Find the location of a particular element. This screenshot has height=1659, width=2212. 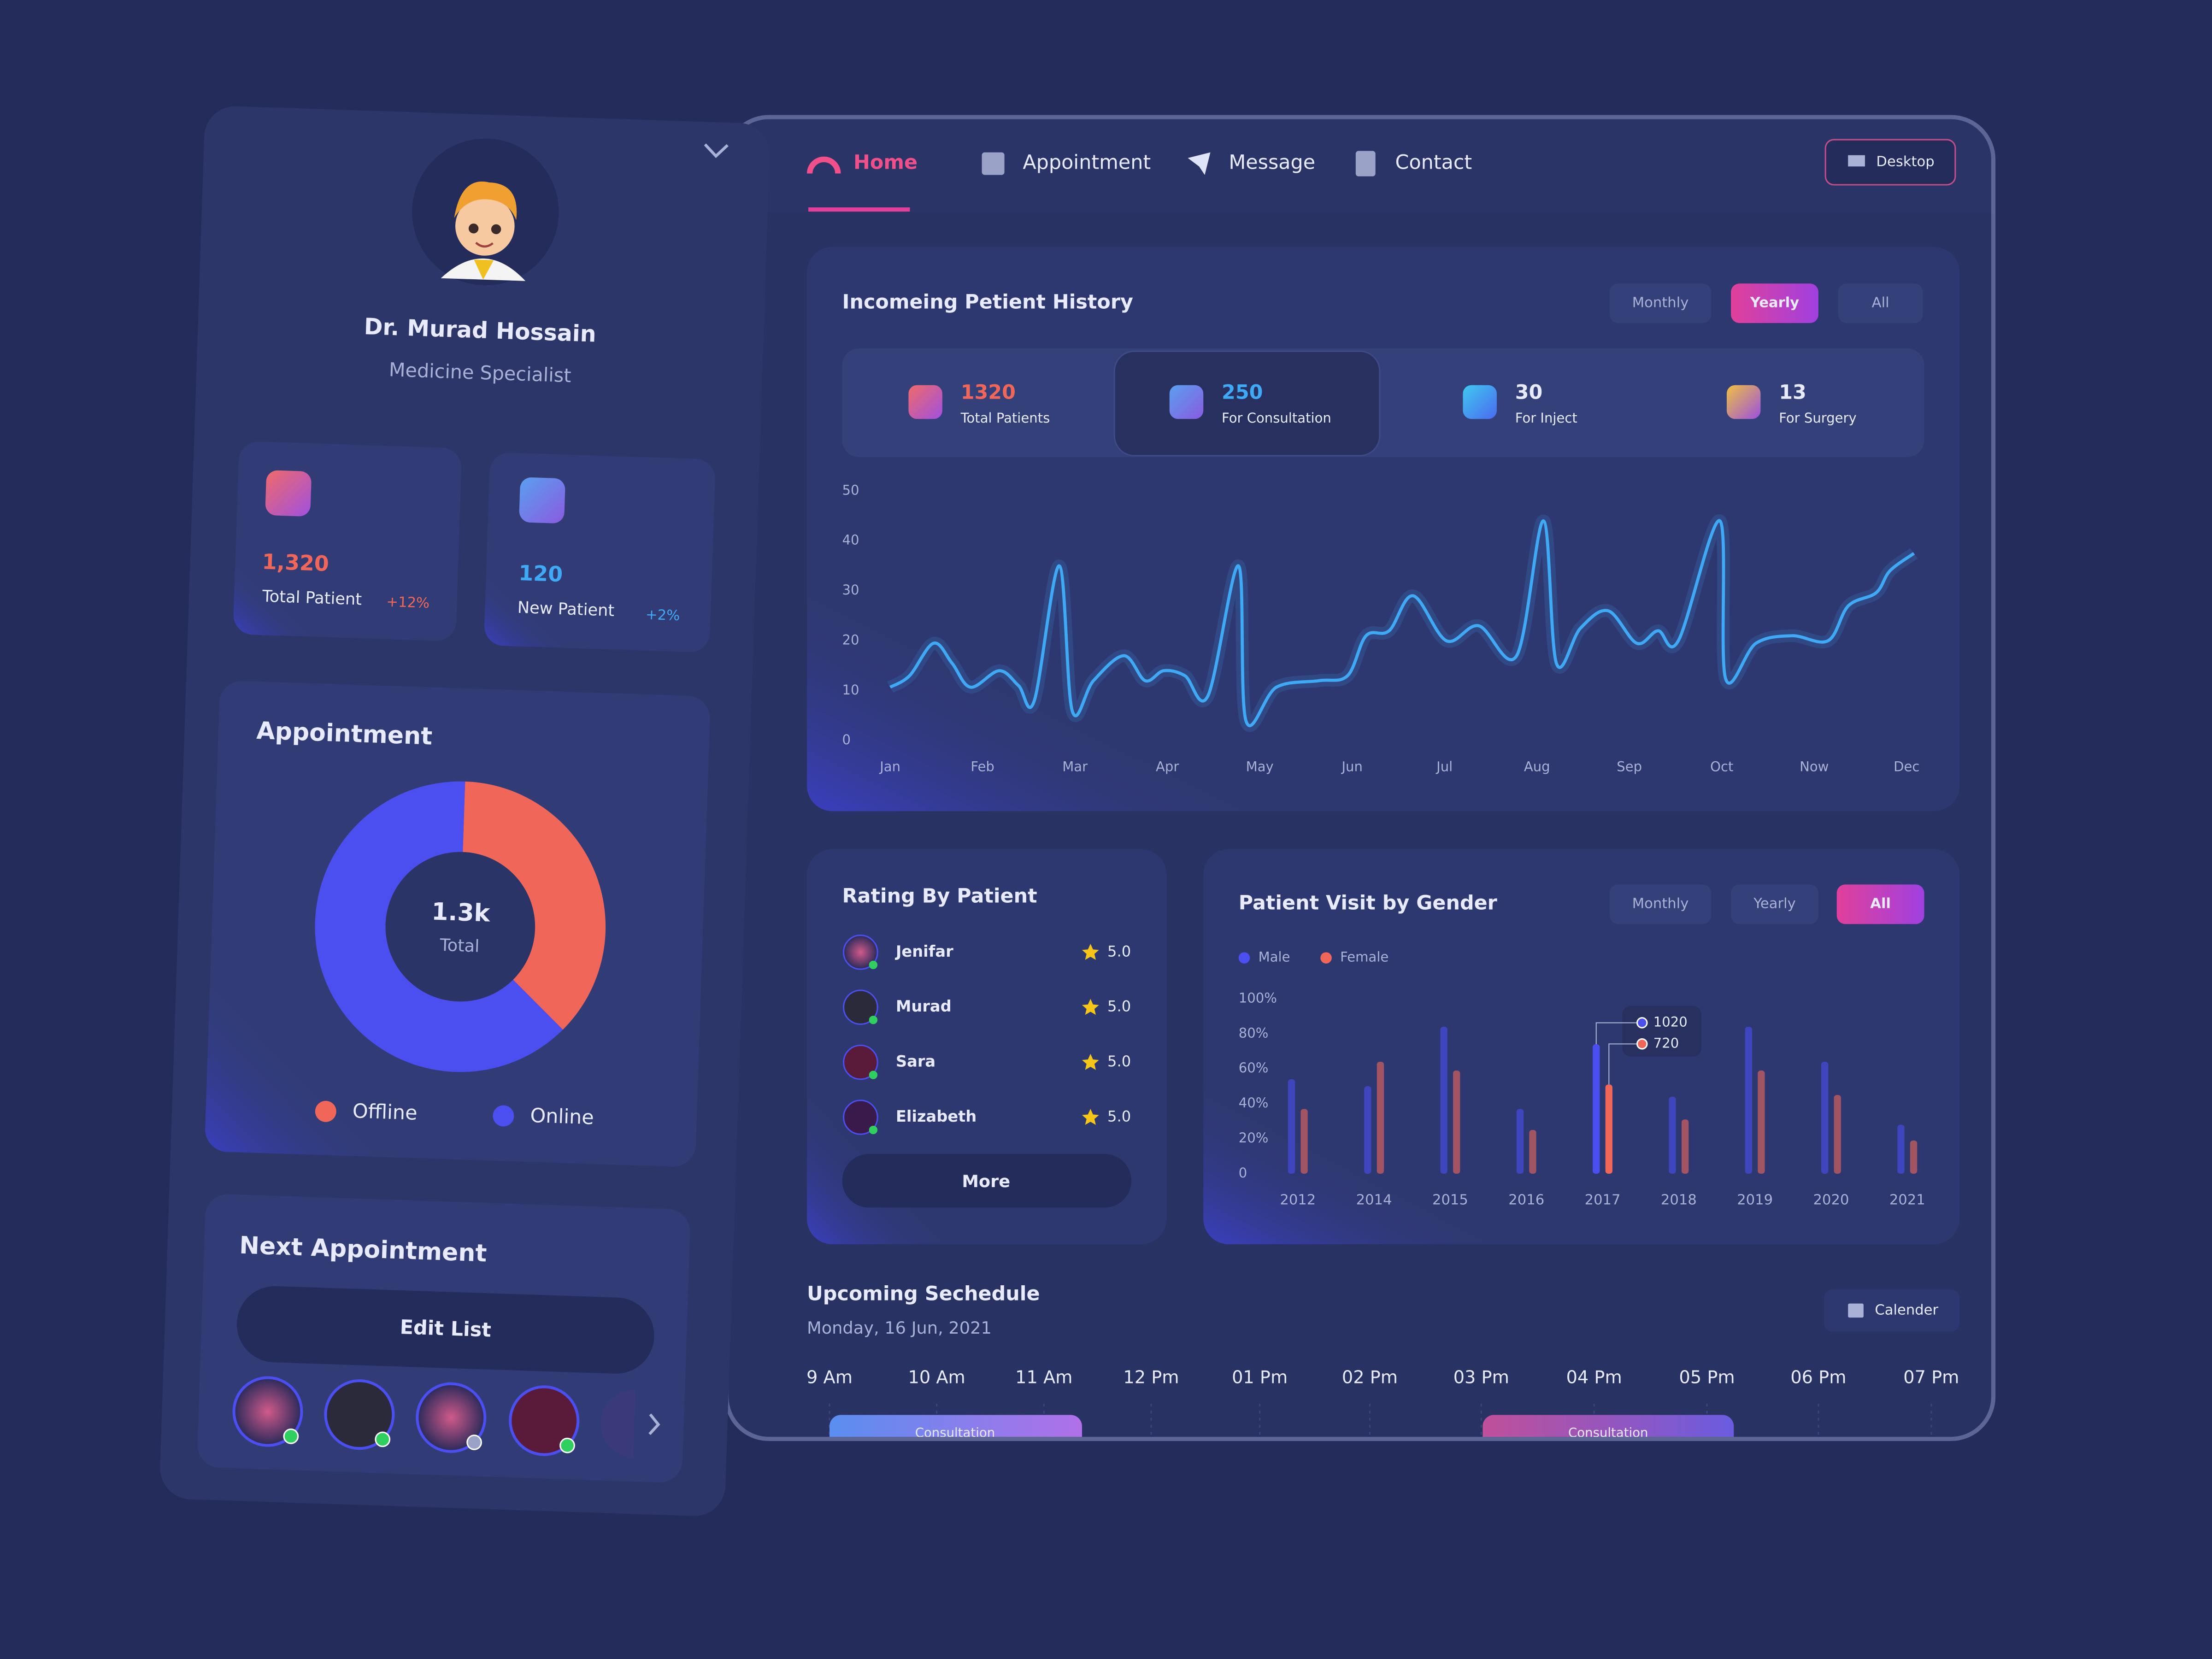

stat-change: +12% is located at coordinates (408, 603).